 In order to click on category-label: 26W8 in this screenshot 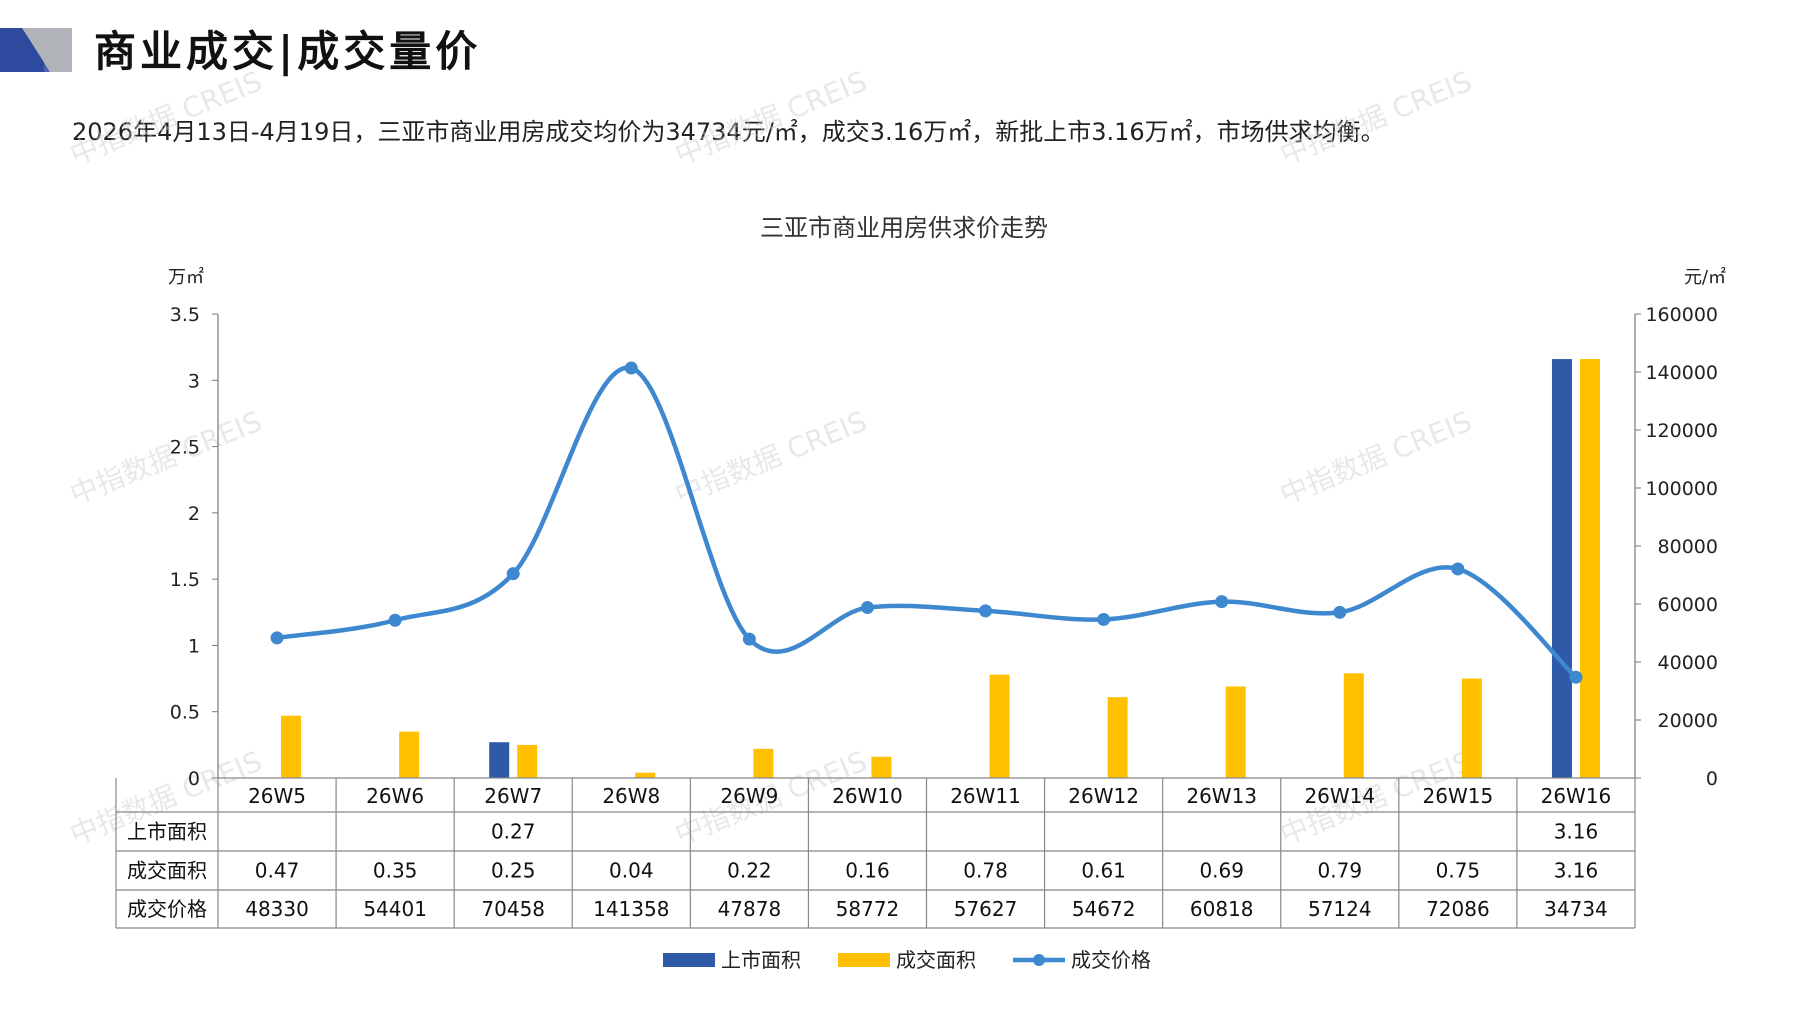, I will do `click(631, 796)`.